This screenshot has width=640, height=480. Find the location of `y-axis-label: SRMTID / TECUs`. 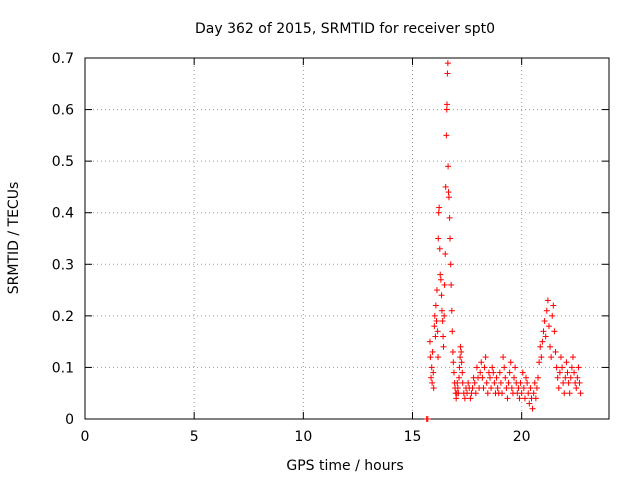

y-axis-label: SRMTID / TECUs is located at coordinates (14, 238).